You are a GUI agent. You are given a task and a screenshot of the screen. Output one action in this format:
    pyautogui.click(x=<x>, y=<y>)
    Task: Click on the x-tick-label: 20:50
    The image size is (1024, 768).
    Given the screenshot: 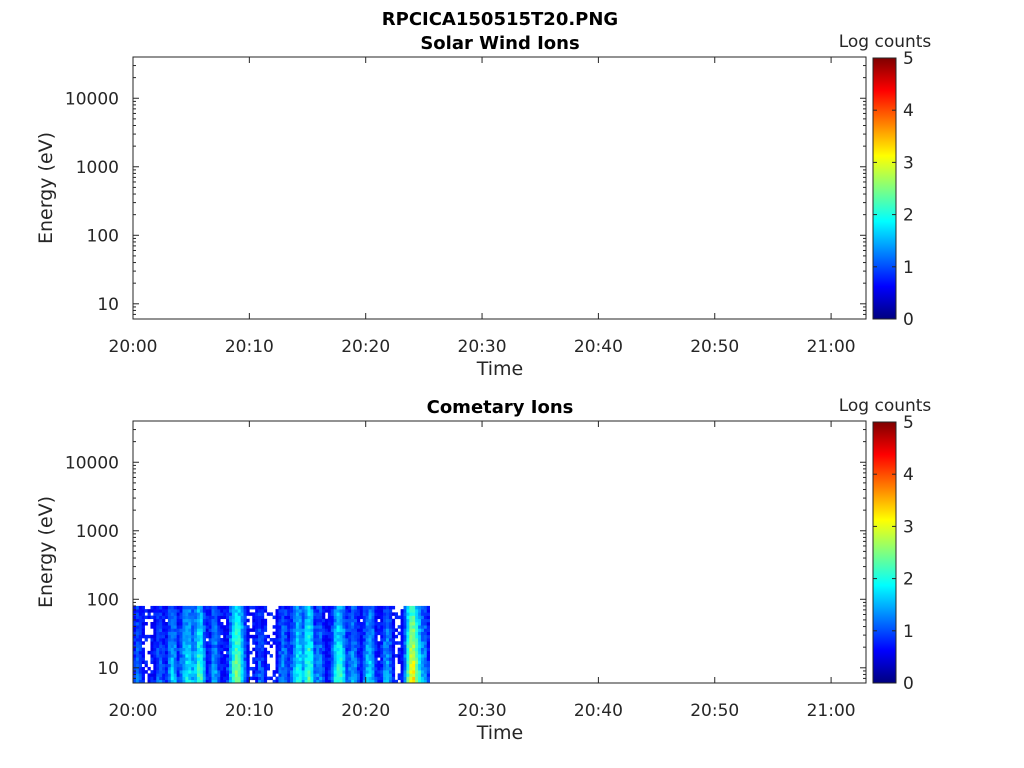 What is the action you would take?
    pyautogui.click(x=714, y=711)
    